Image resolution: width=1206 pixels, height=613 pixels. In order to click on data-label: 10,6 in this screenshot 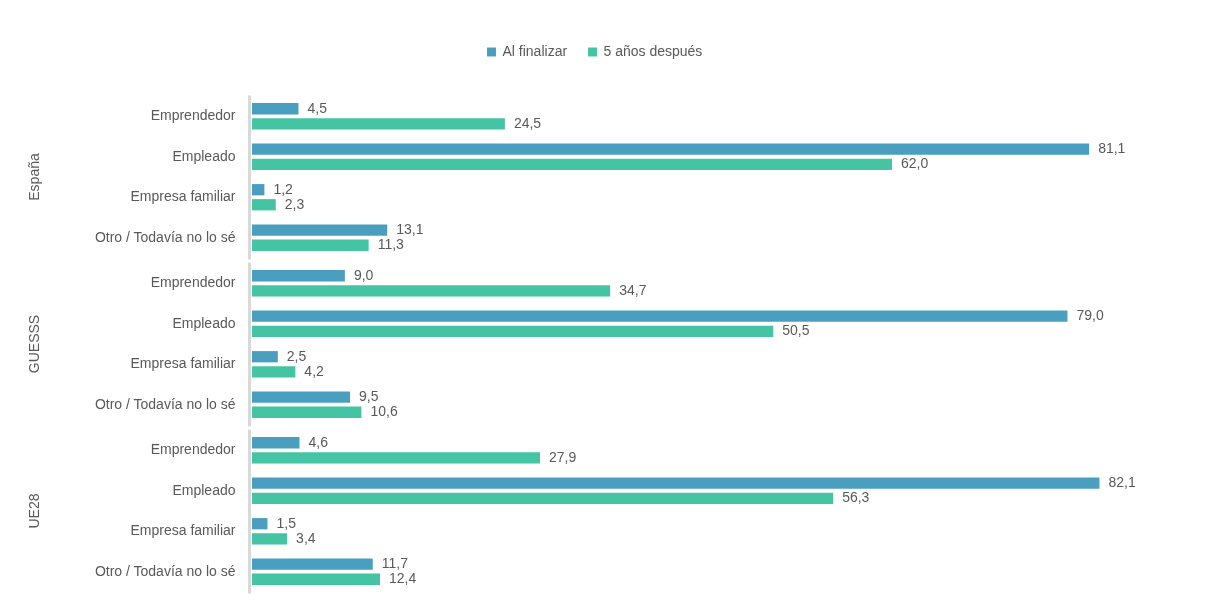, I will do `click(384, 411)`.